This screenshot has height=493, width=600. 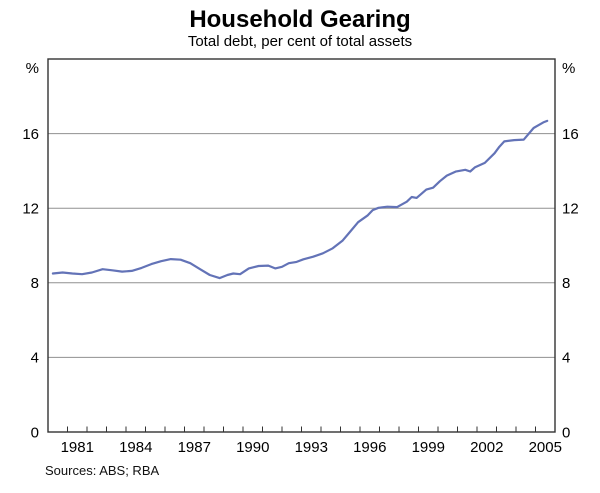 I want to click on x-axis-labels: 1981 1984 1987 1990 1993 1996 1999 2002 2005, so click(x=311, y=447).